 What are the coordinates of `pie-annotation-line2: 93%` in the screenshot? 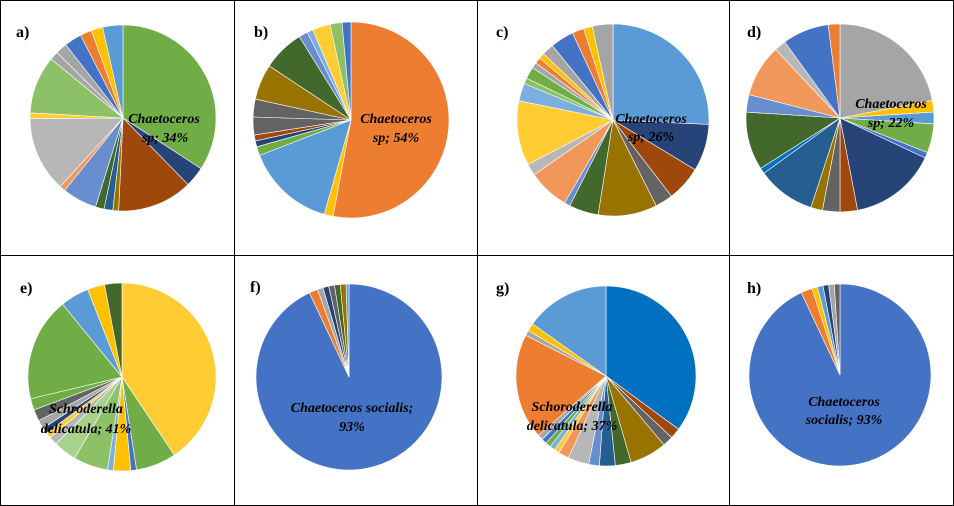 It's located at (352, 427).